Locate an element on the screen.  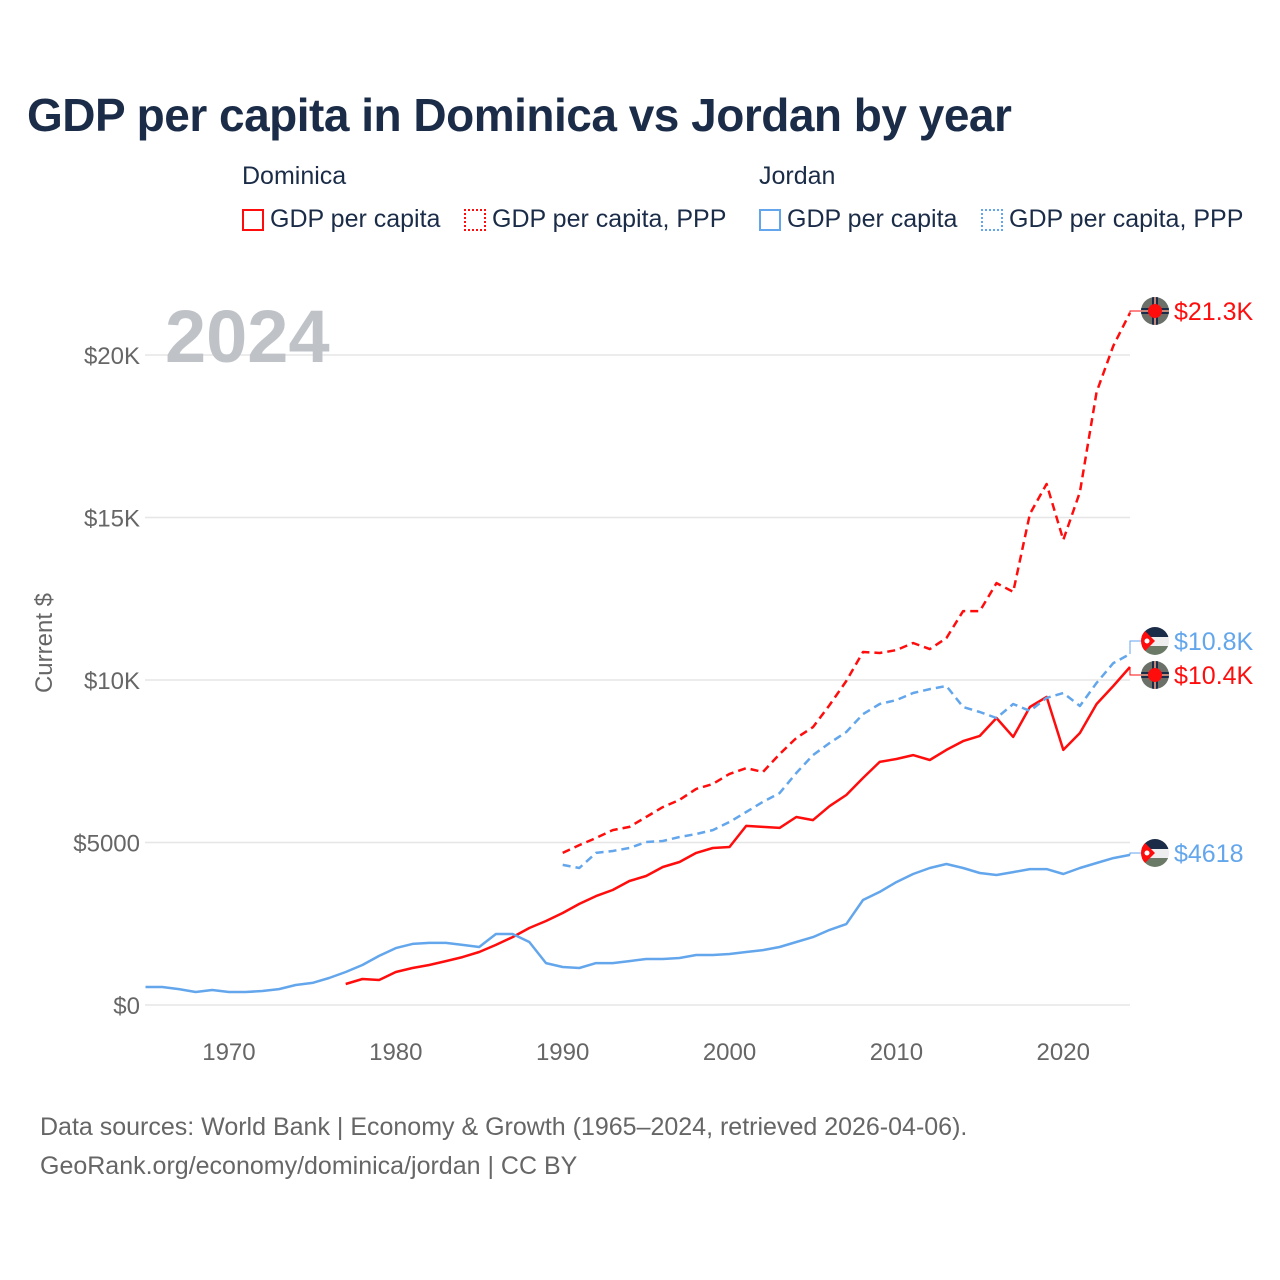
legend-group-dominica: Dominica is located at coordinates (294, 176).